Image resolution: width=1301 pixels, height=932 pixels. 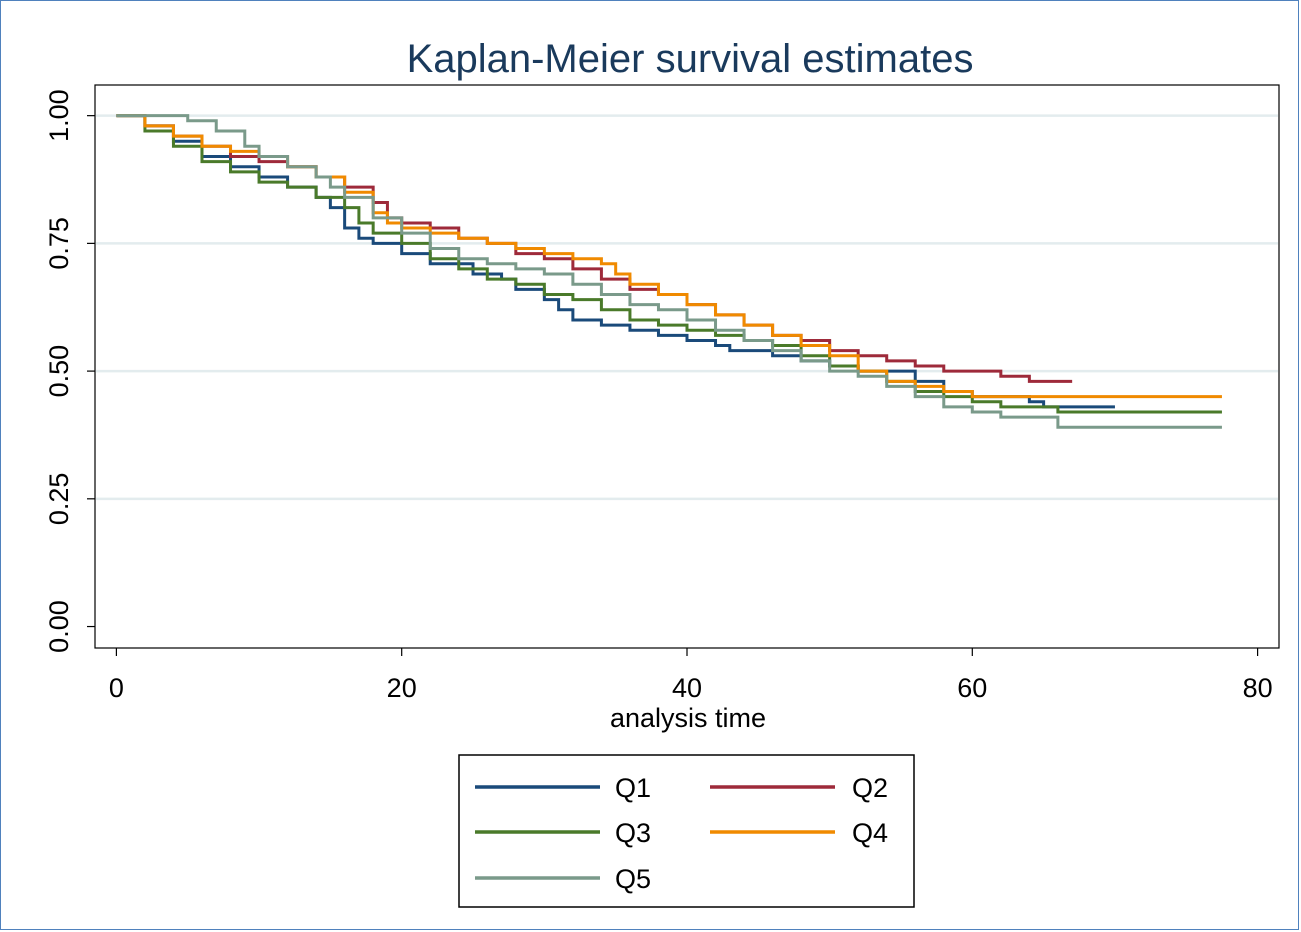 I want to click on y-tick-label-1.00: 1.00, so click(x=59, y=115).